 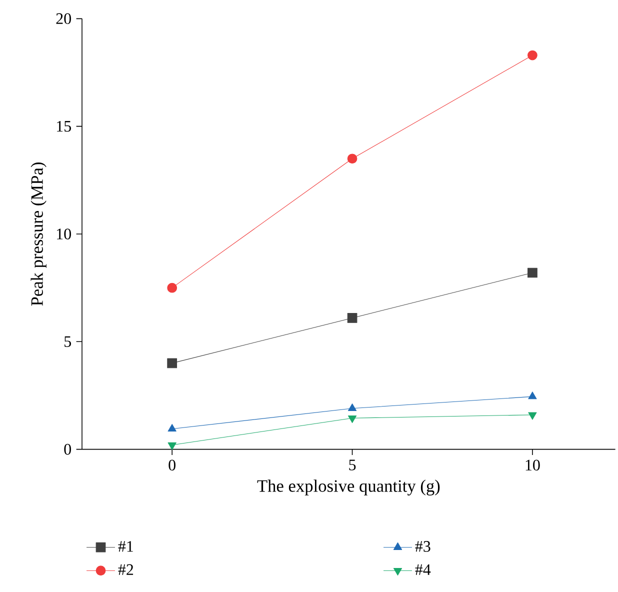 What do you see at coordinates (422, 546) in the screenshot?
I see `legend-label: #3` at bounding box center [422, 546].